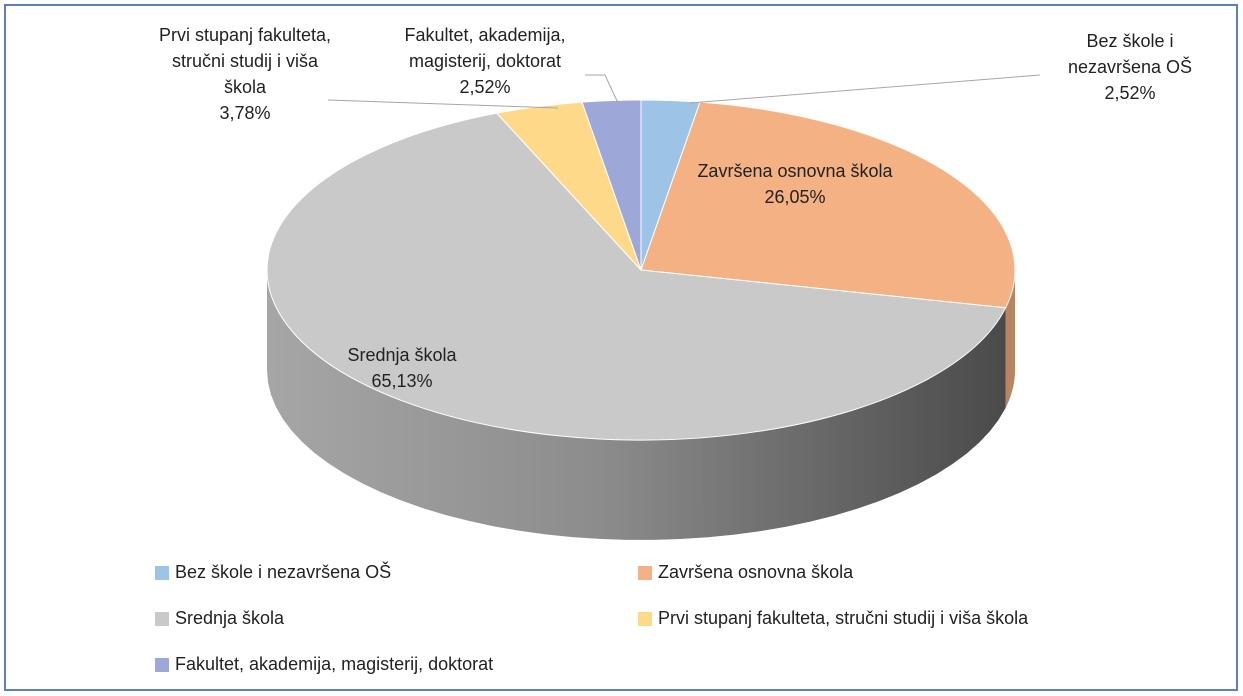 This screenshot has width=1243, height=696. I want to click on legend-item: Bez škole i nezavršena OŠ, so click(273, 572).